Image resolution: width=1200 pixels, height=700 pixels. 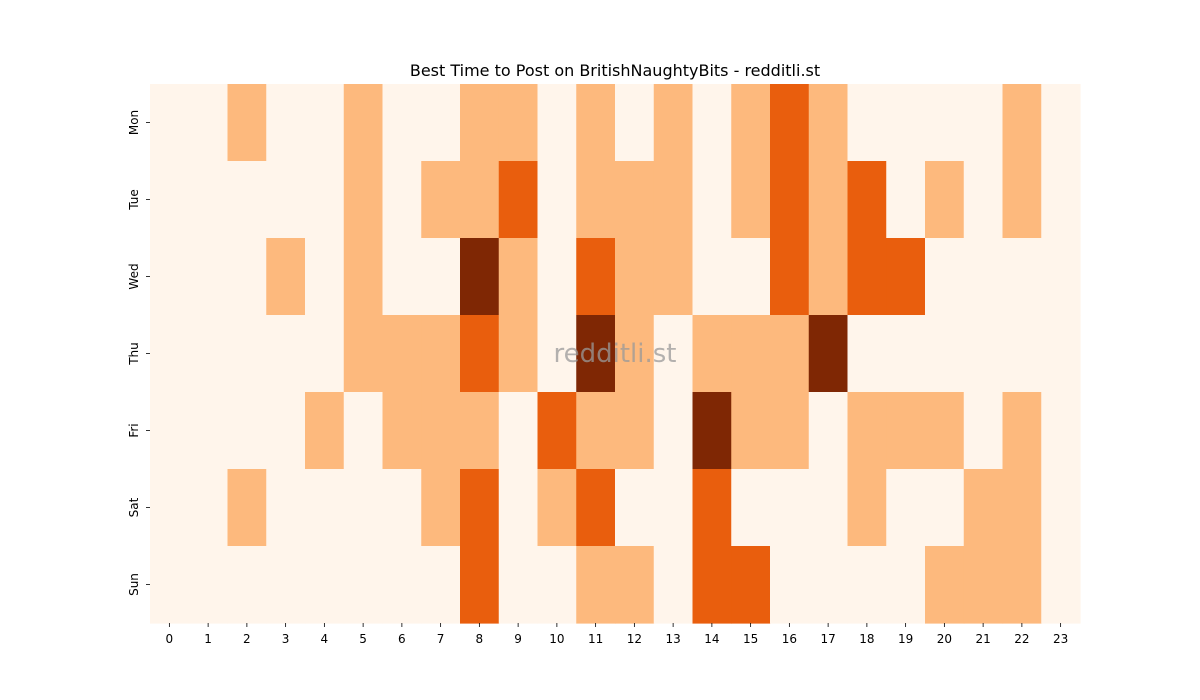 What do you see at coordinates (556, 639) in the screenshot?
I see `x-tick-label-10: 10` at bounding box center [556, 639].